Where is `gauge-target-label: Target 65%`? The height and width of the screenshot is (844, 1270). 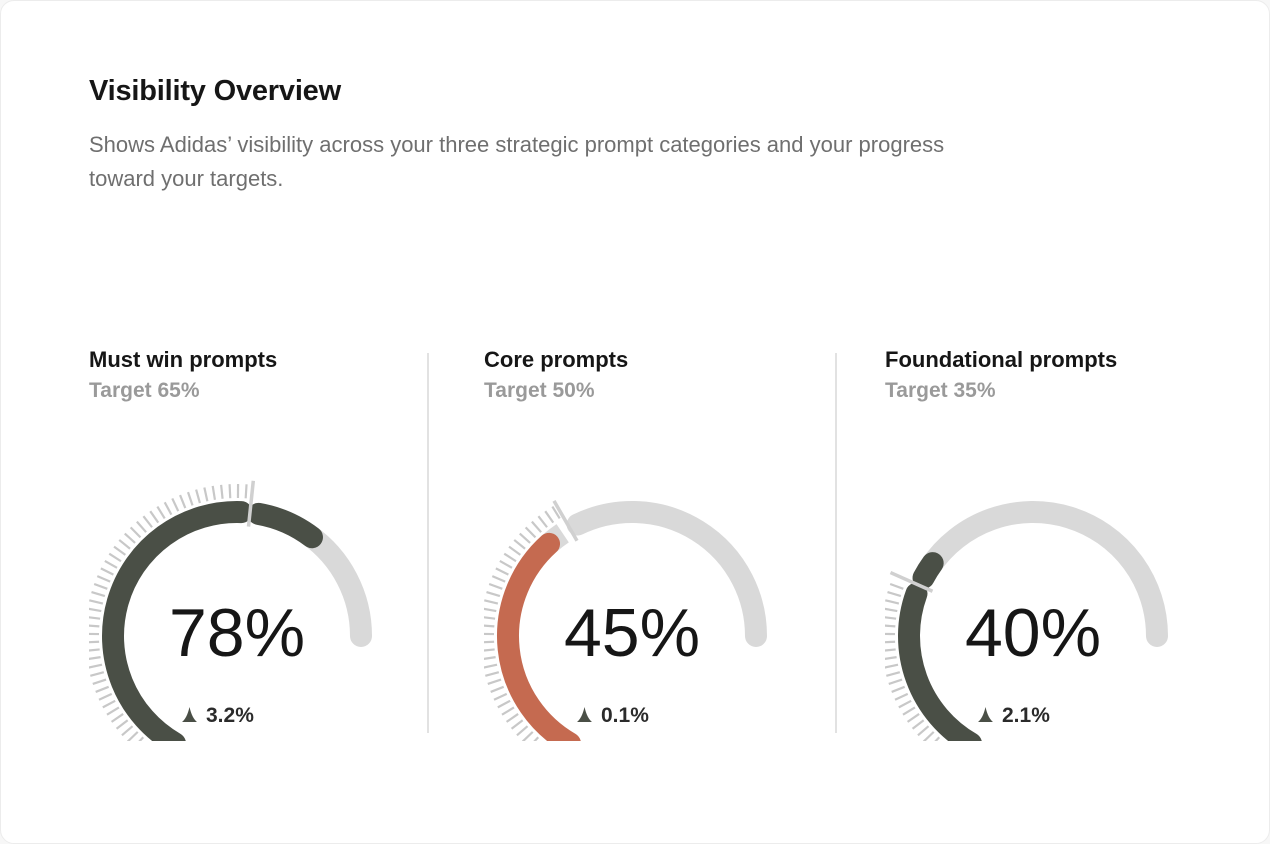
gauge-target-label: Target 65% is located at coordinates (144, 390).